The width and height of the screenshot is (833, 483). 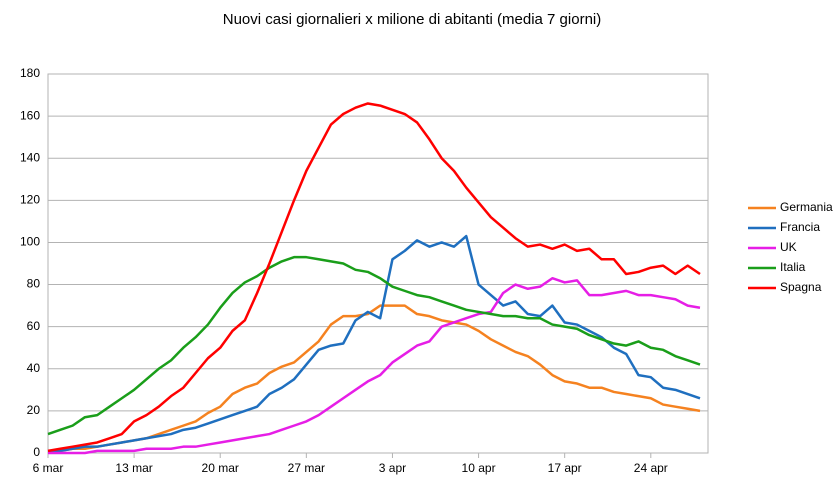 I want to click on y-tick-label: 180, so click(x=30, y=73).